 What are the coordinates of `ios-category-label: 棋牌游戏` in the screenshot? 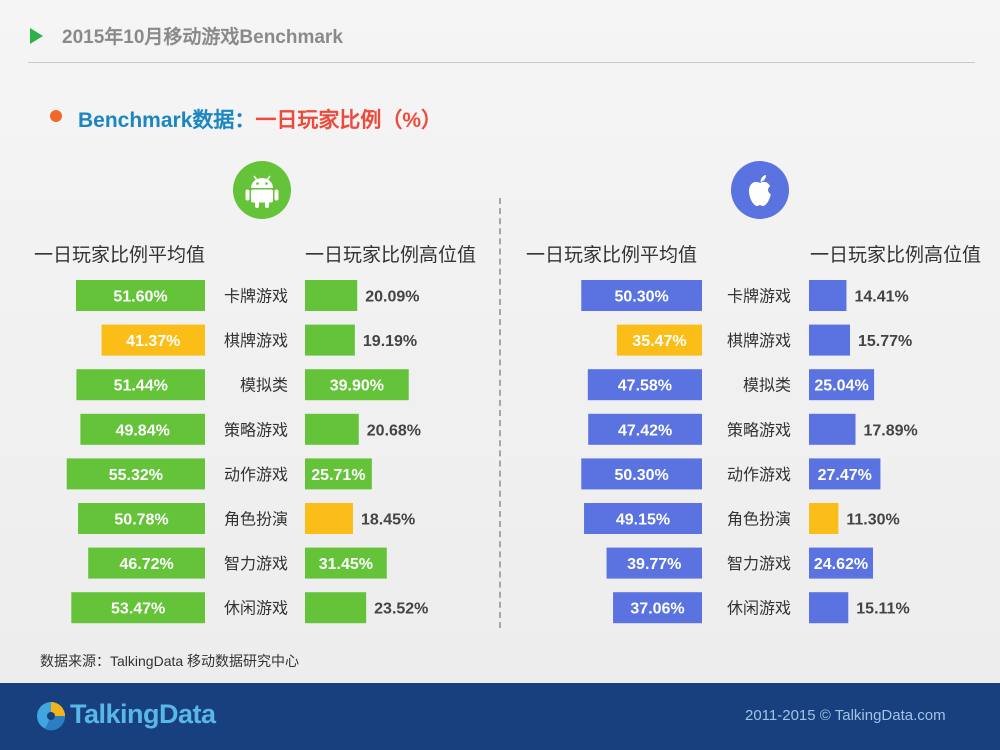 It's located at (759, 341).